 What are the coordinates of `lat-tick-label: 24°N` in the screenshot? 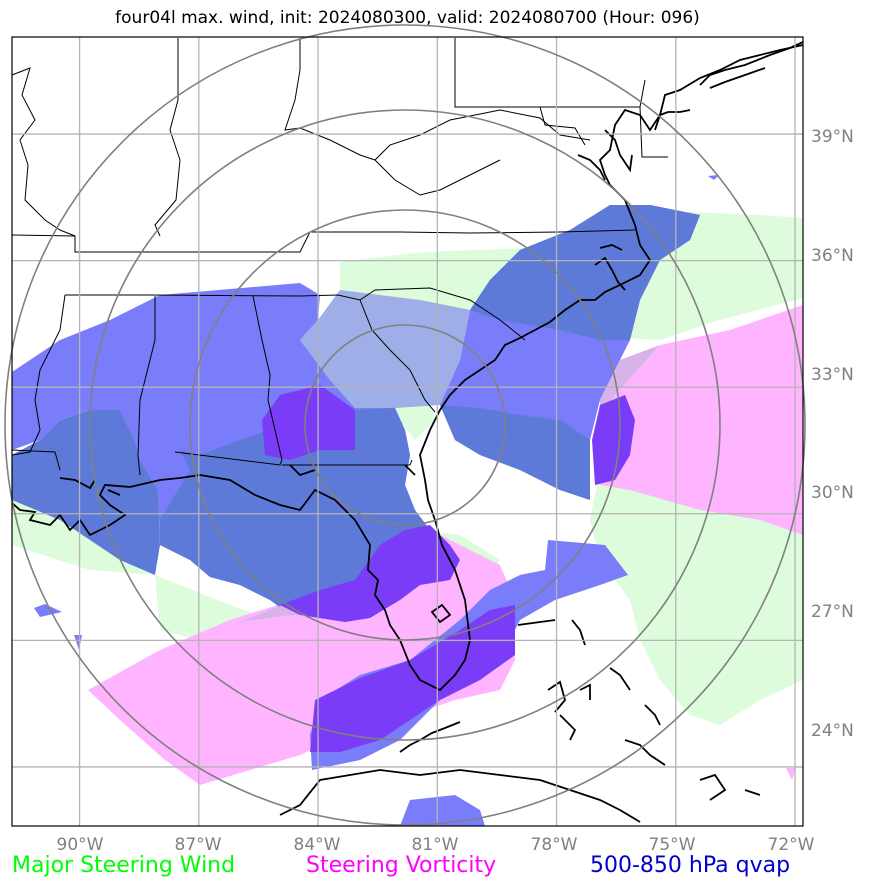 It's located at (832, 731).